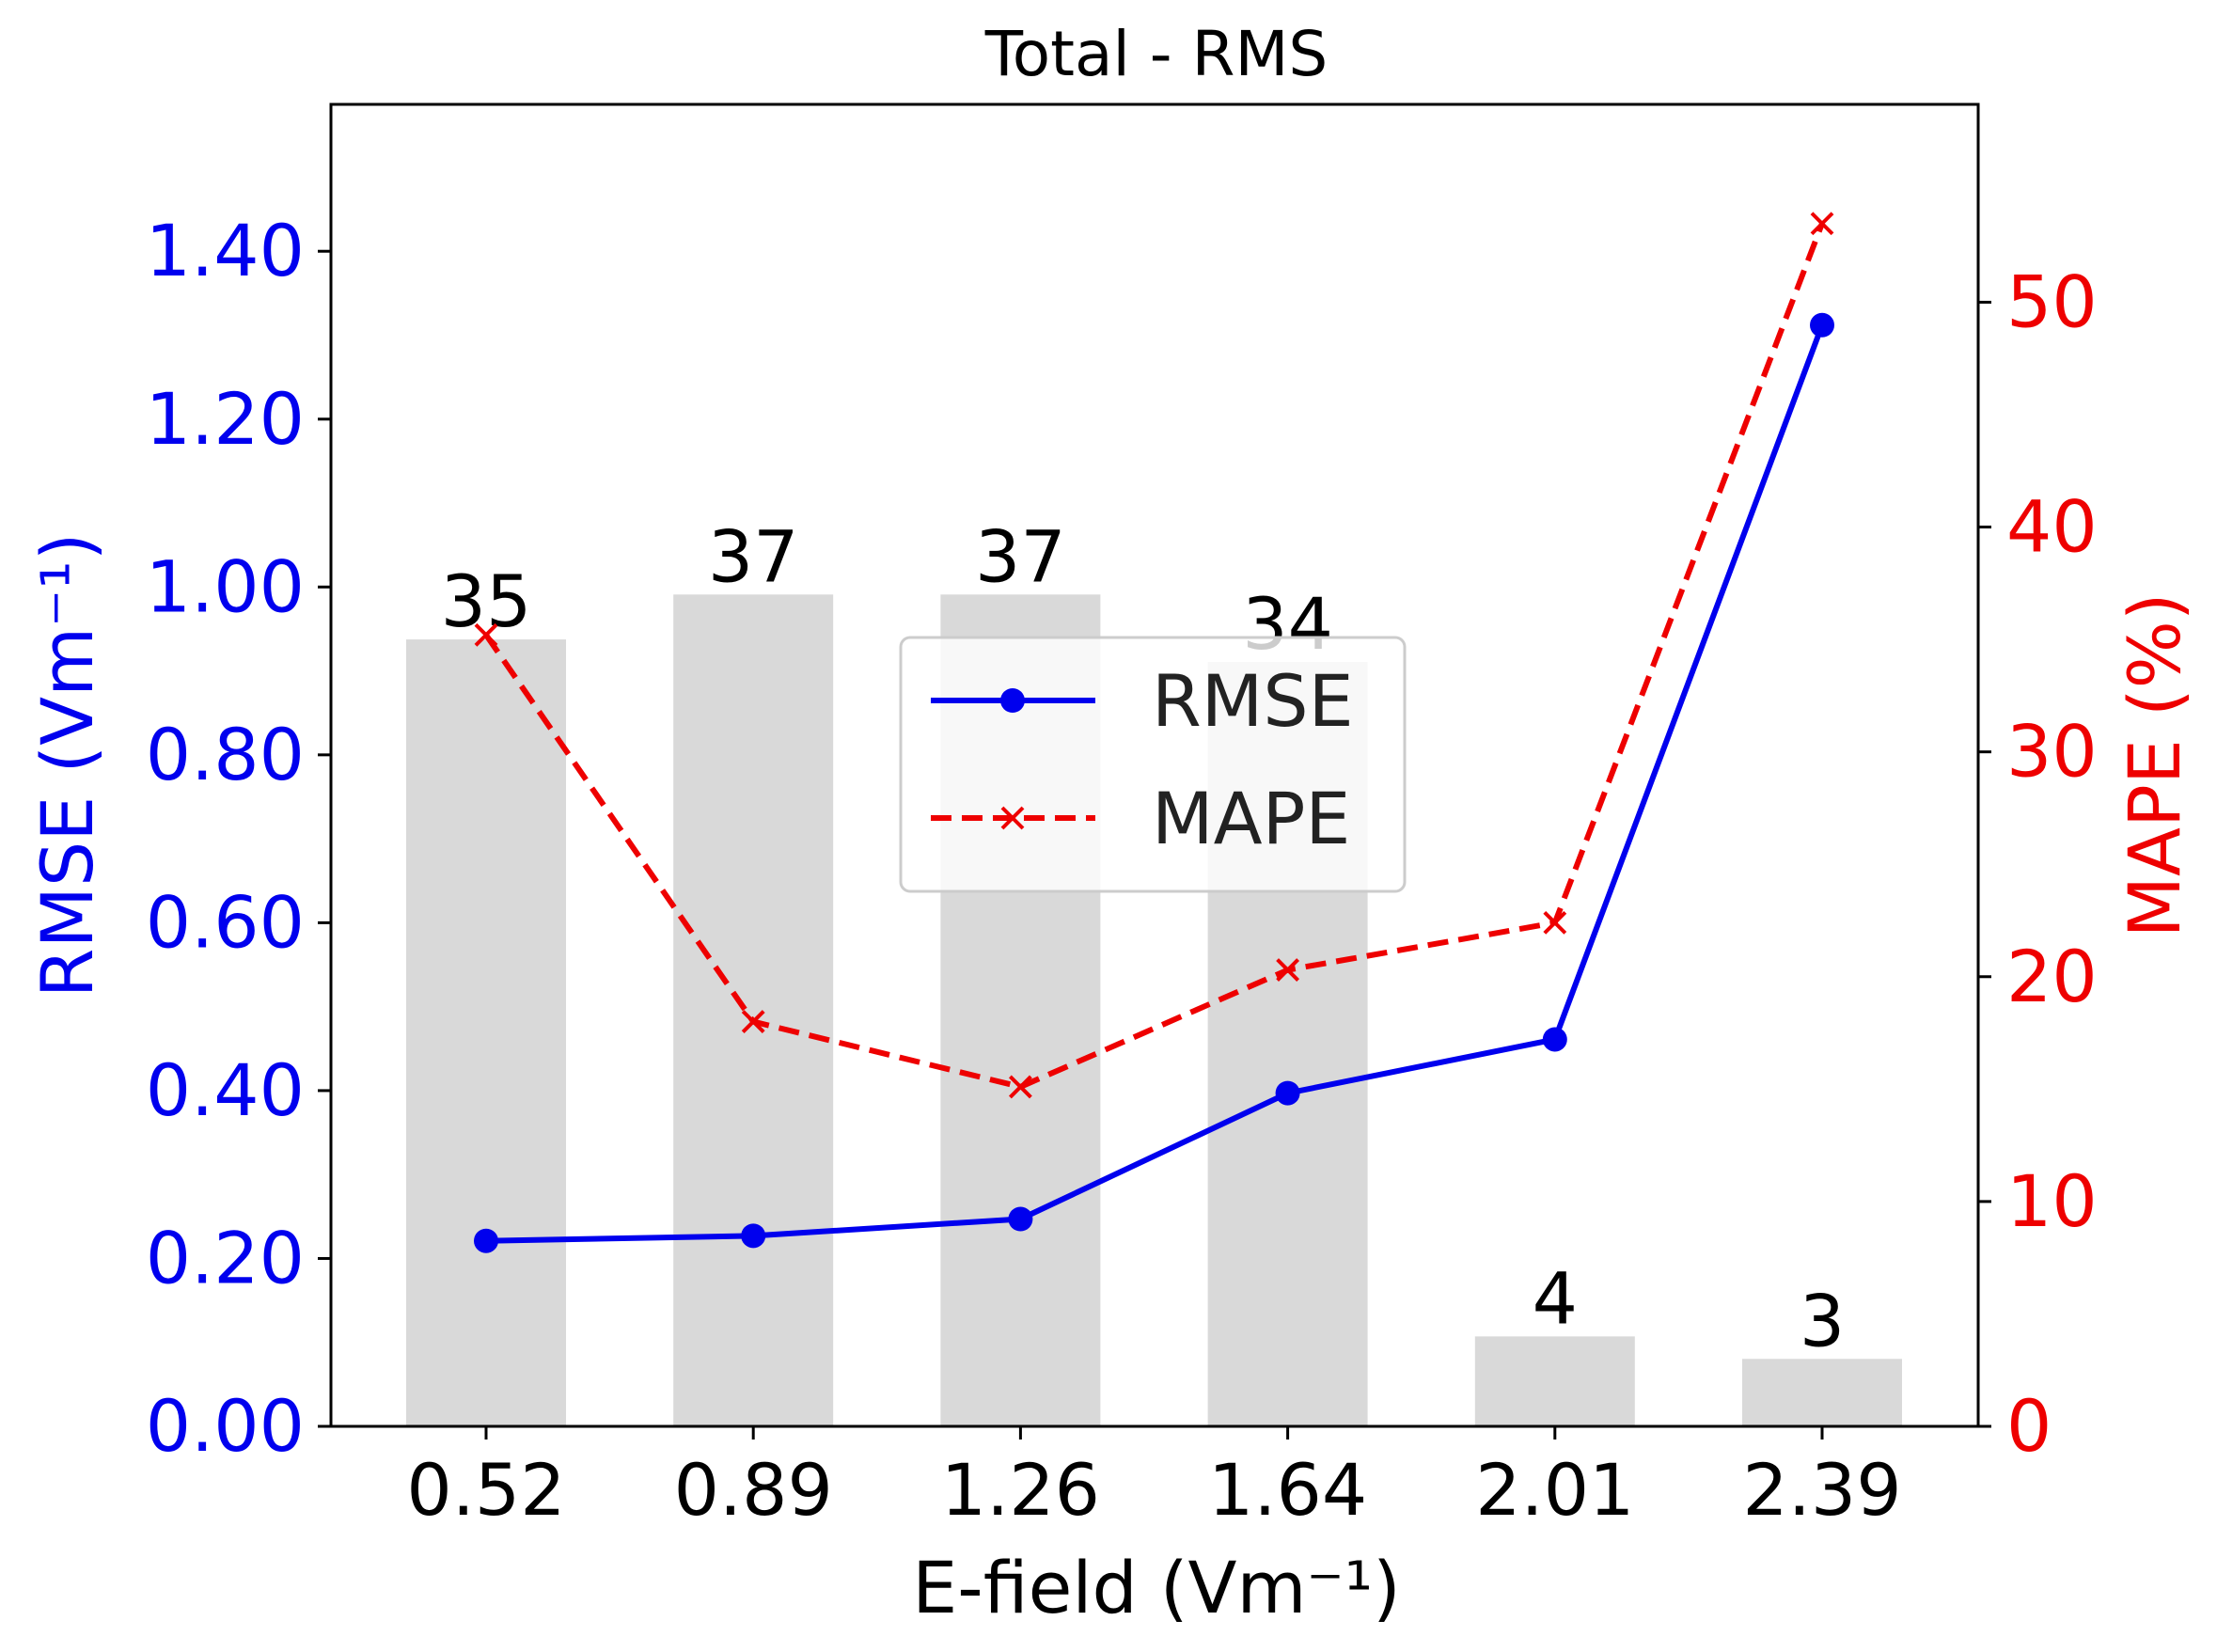 This screenshot has width=2217, height=1652. What do you see at coordinates (1156, 1588) in the screenshot?
I see `x-axis-label: E-field (Vm⁻¹)` at bounding box center [1156, 1588].